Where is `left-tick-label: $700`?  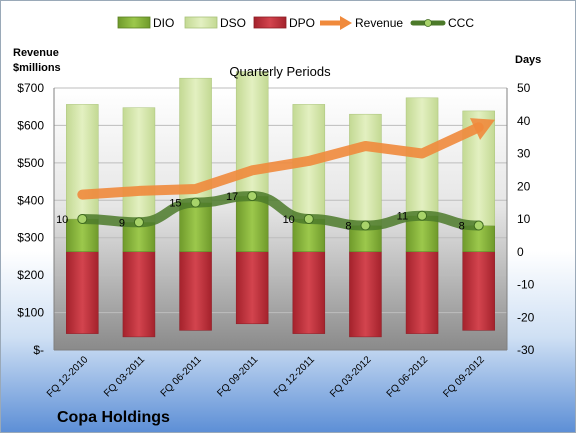
left-tick-label: $700 is located at coordinates (30, 88).